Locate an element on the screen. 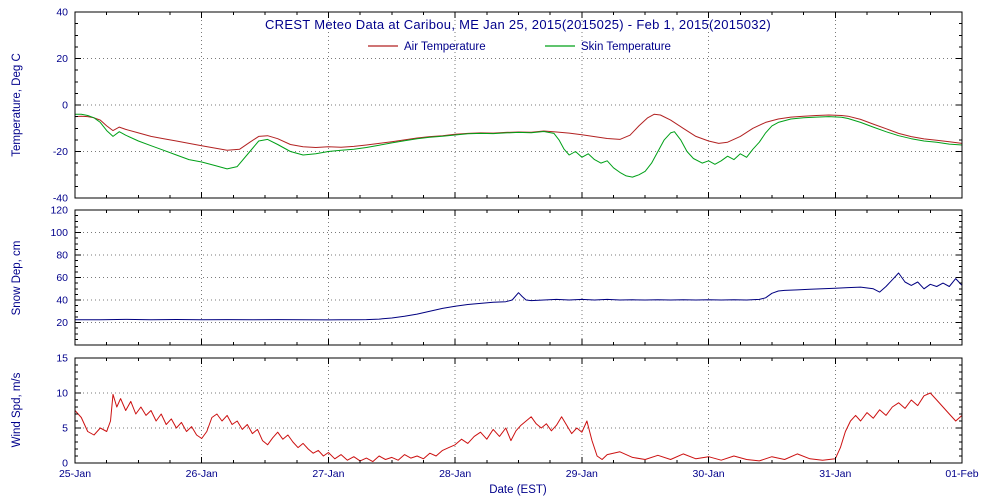 This screenshot has width=1000, height=500. x-tick-label: 01-Feb is located at coordinates (961, 474).